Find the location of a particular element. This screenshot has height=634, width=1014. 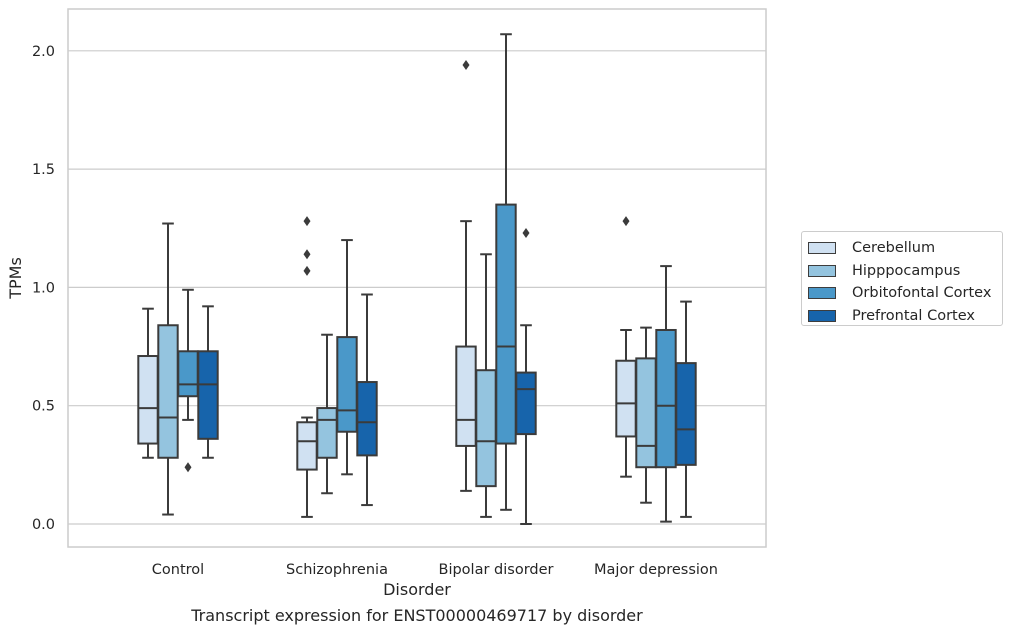

y-tick-label: 1.5 is located at coordinates (43, 170).